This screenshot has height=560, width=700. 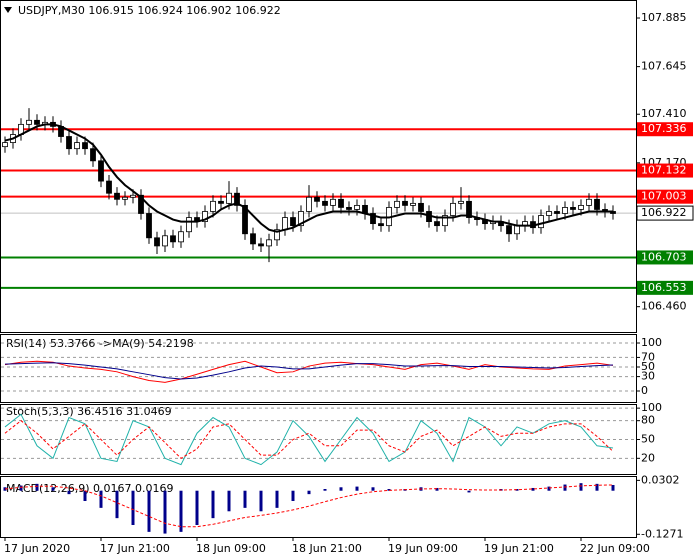 I want to click on y-tick-label: 80, so click(x=648, y=420).